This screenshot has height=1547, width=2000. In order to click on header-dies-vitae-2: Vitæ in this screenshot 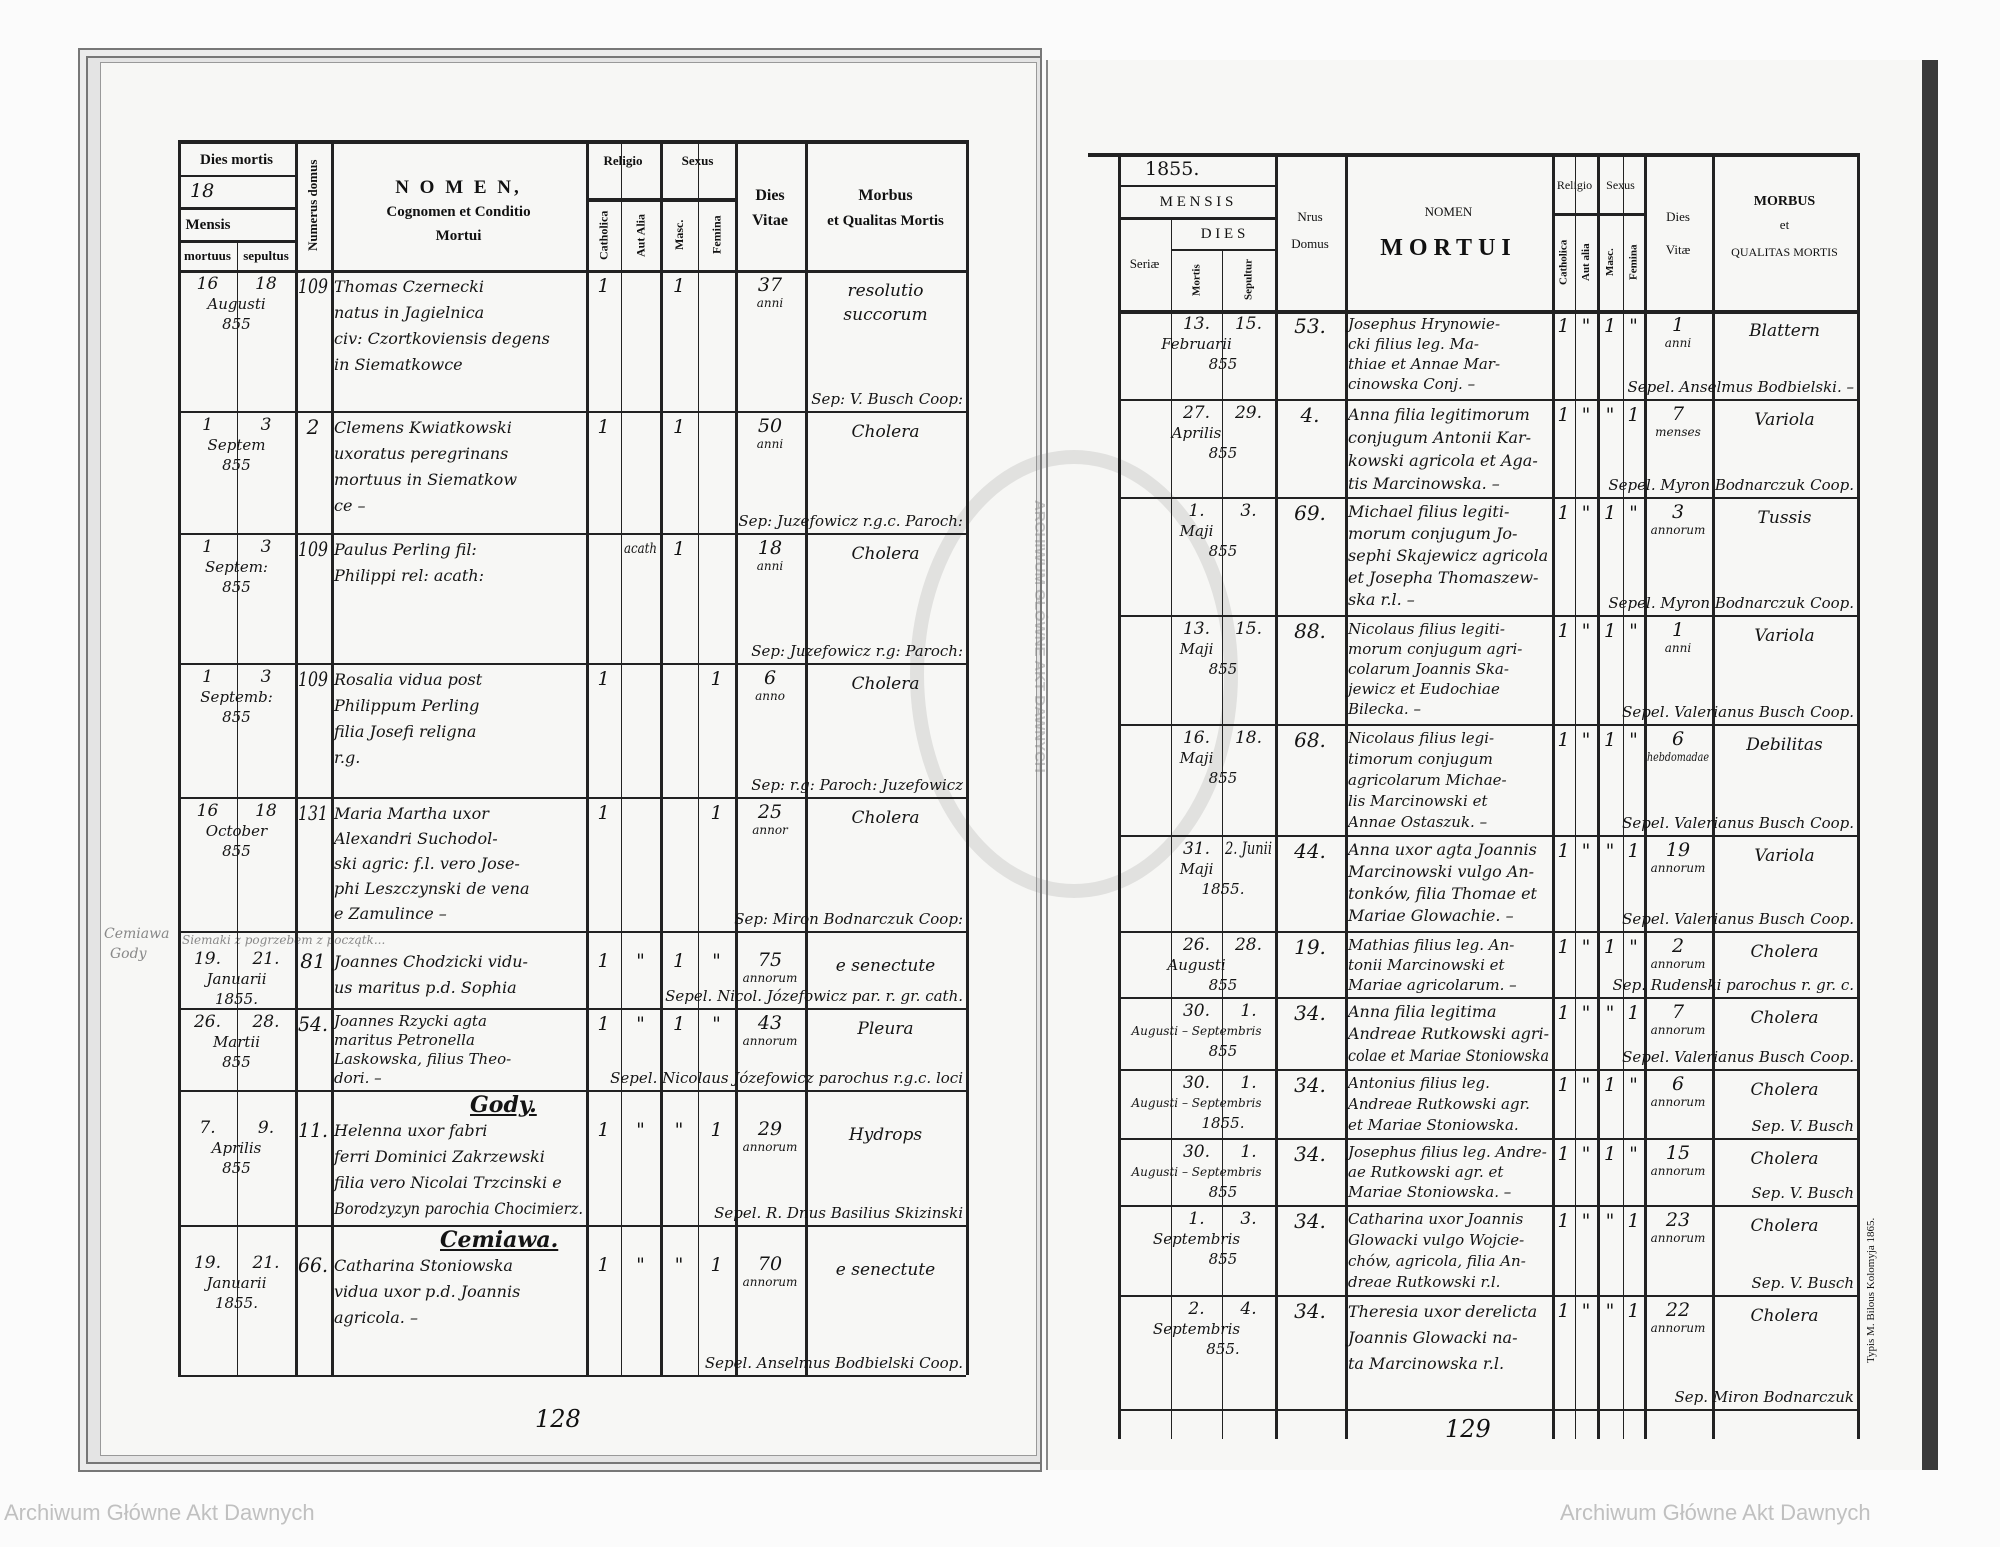, I will do `click(1678, 249)`.